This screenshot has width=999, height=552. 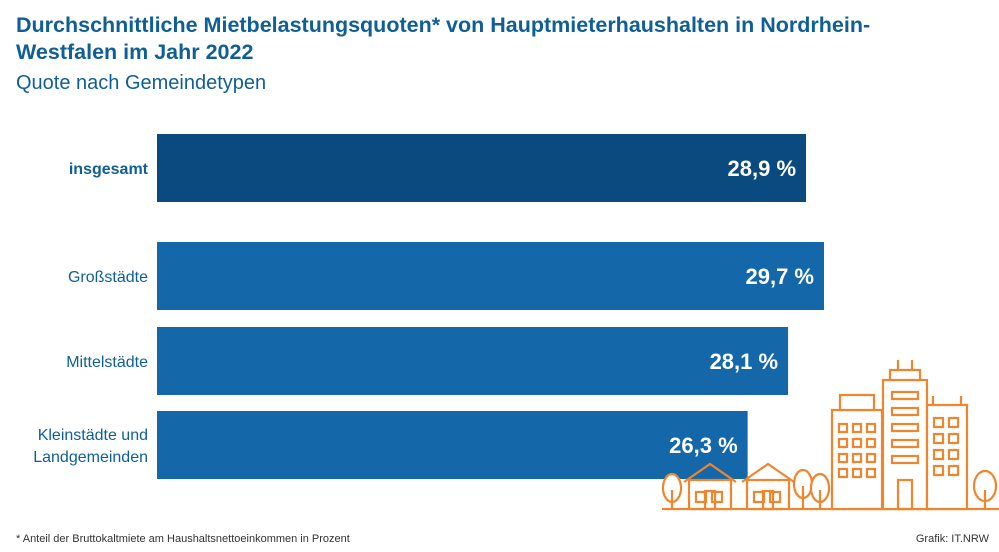 I want to click on category-label-2: Mittelstädte, so click(x=107, y=362).